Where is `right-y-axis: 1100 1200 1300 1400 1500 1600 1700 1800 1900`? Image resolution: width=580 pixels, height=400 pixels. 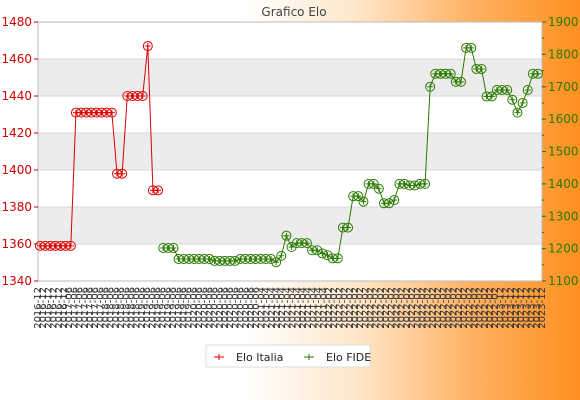 right-y-axis: 1100 1200 1300 1400 1500 1600 1700 1800 1900 is located at coordinates (560, 151).